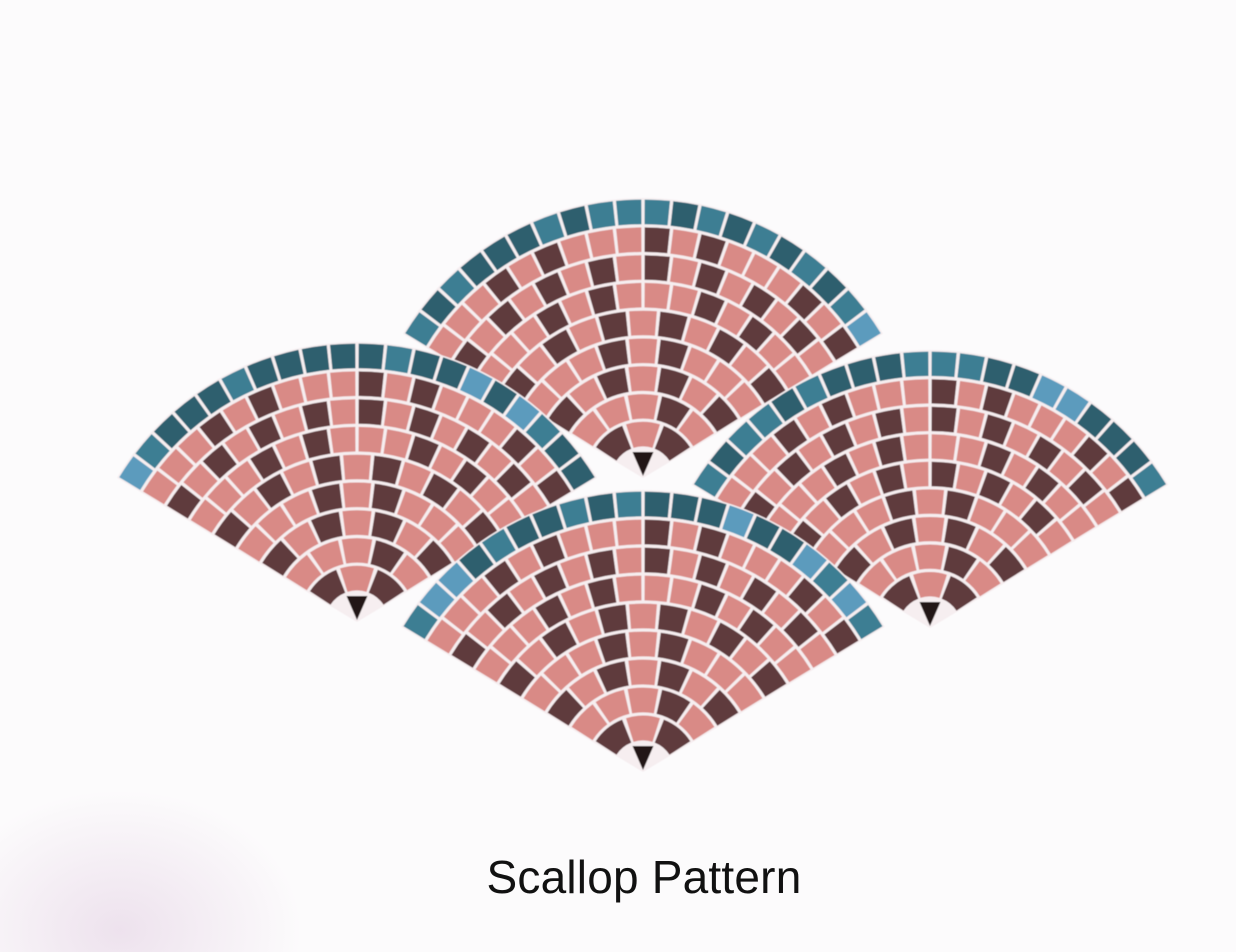  What do you see at coordinates (930, 488) in the screenshot?
I see `fan-right` at bounding box center [930, 488].